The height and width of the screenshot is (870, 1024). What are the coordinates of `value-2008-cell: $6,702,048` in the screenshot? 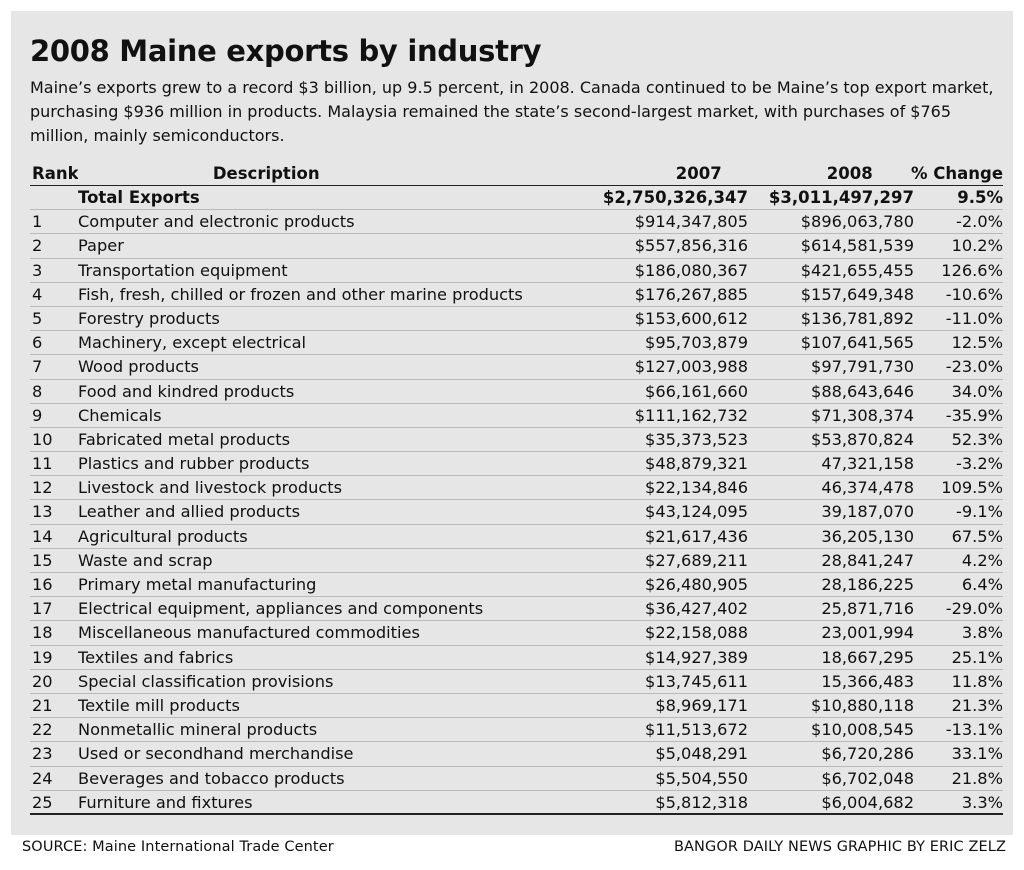 It's located at (867, 778).